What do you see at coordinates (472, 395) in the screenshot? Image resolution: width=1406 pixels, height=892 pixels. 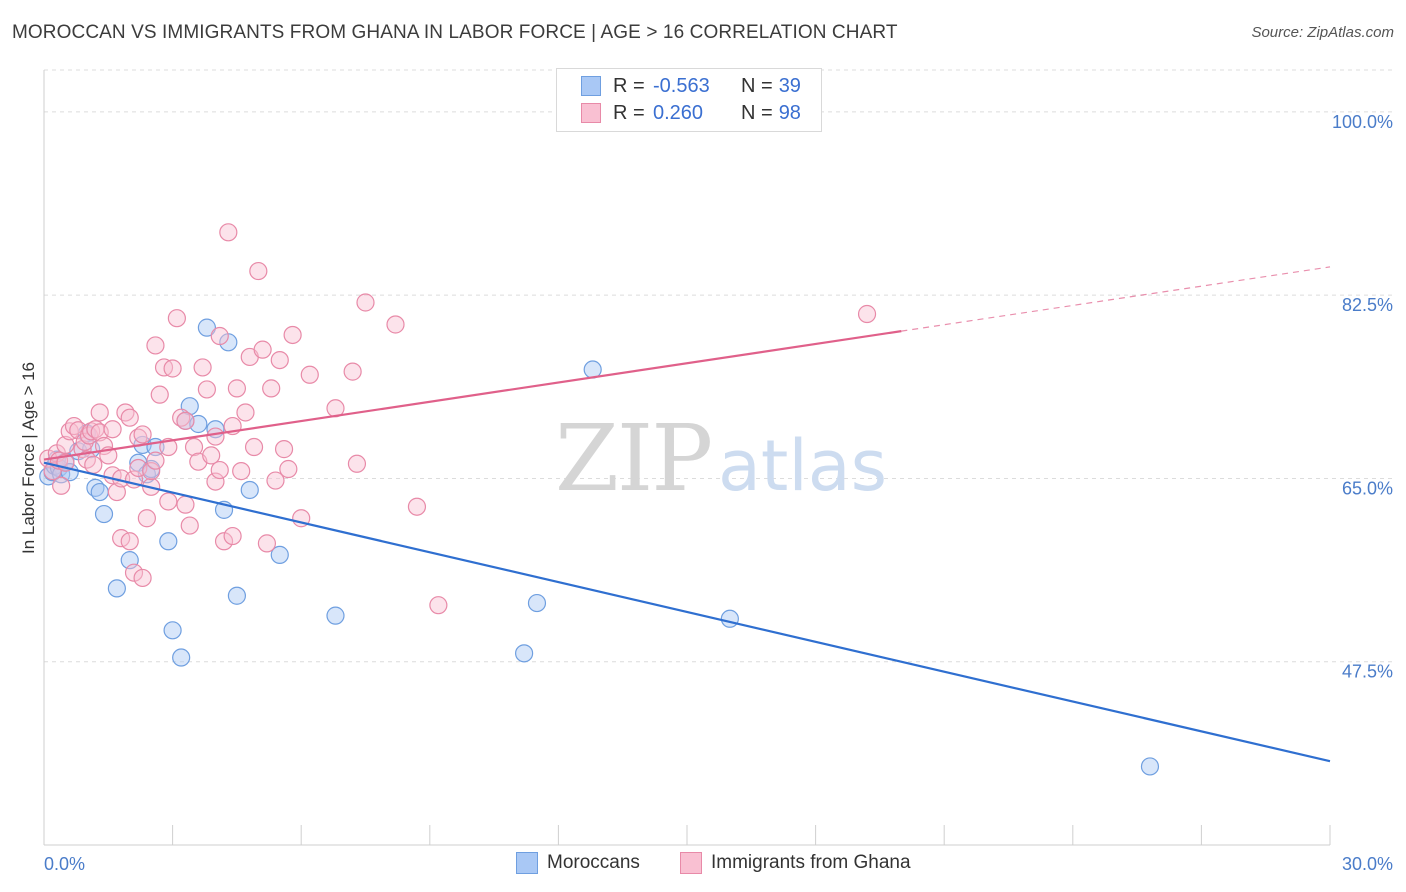 I see `trend-line-ghana` at bounding box center [472, 395].